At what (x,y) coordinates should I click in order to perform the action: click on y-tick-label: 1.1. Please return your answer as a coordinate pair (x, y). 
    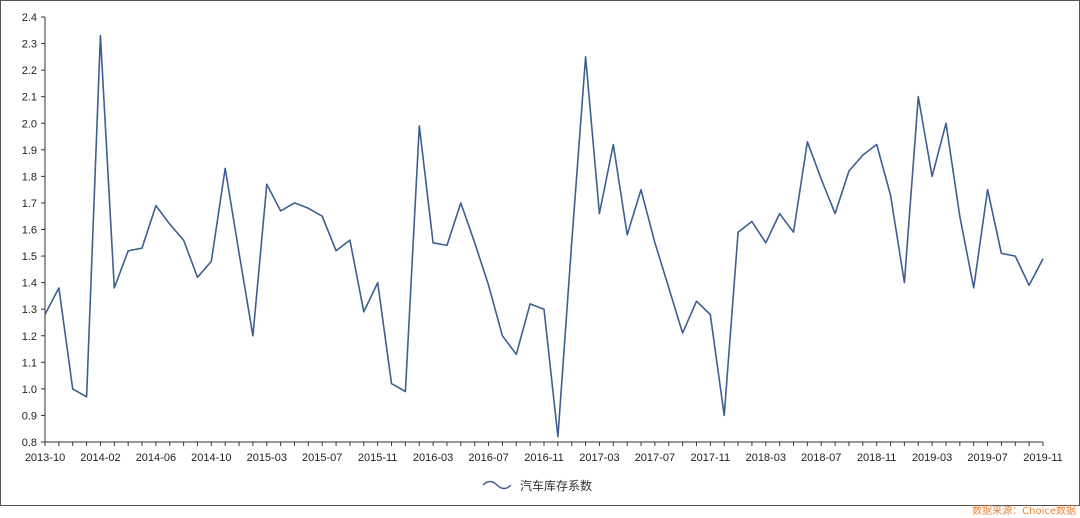
    Looking at the image, I should click on (29, 363).